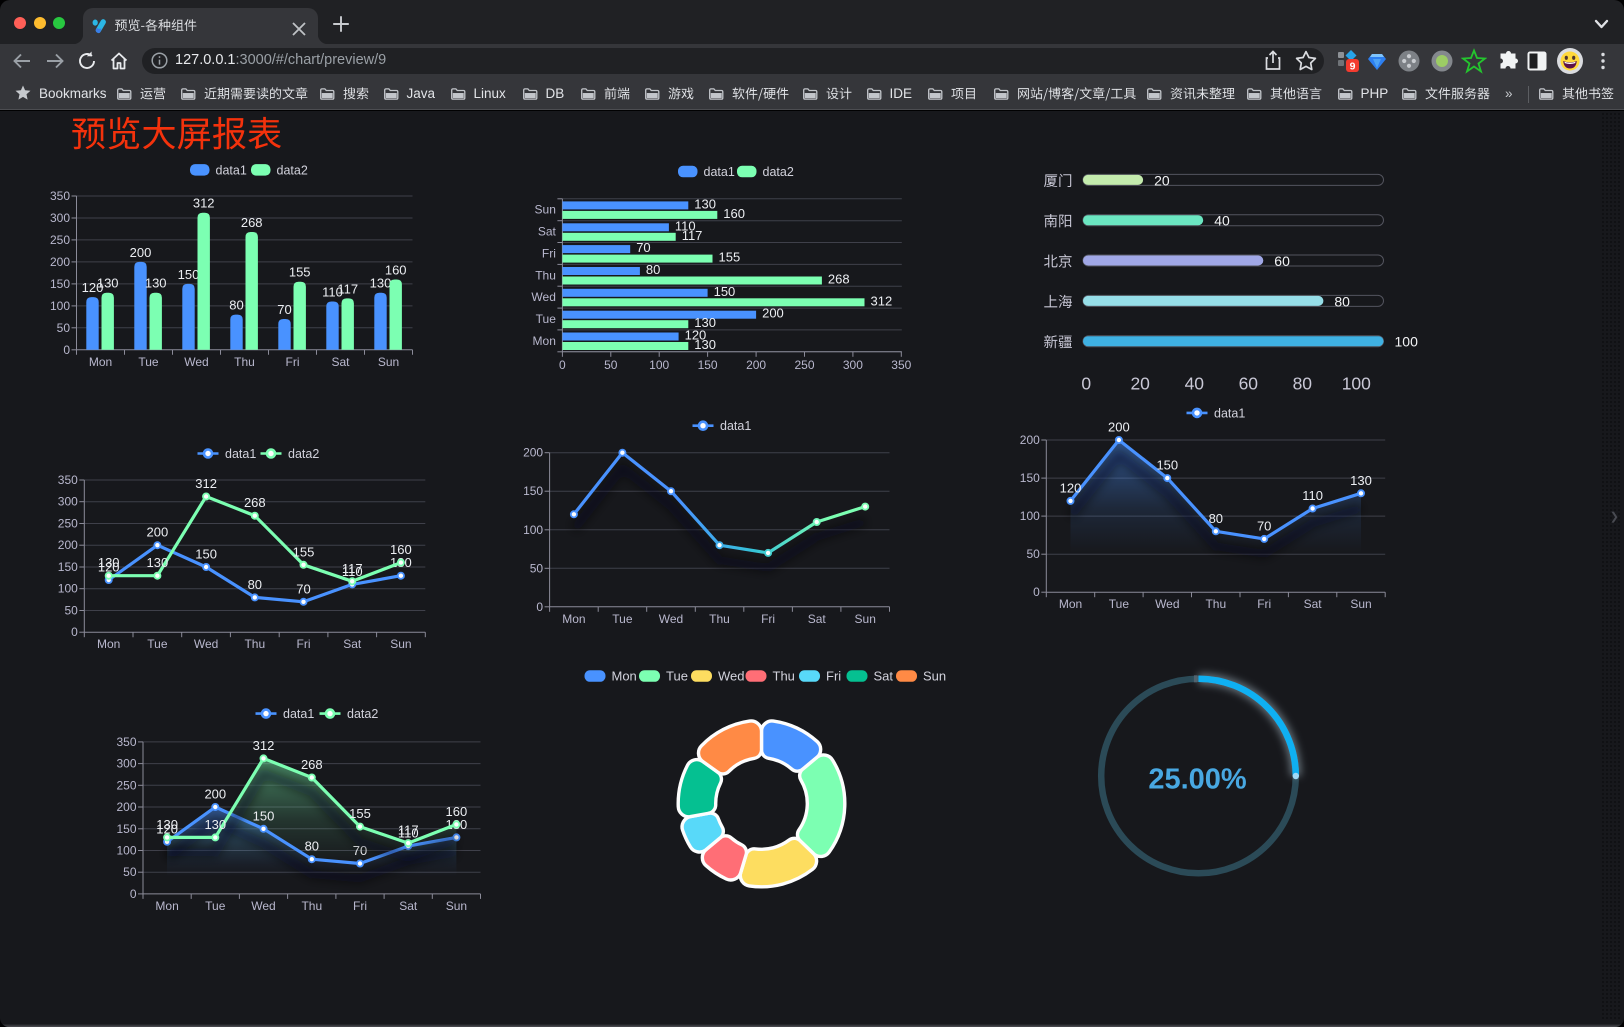 Image resolution: width=1624 pixels, height=1027 pixels. Describe the element at coordinates (1353, 67) in the screenshot. I see `svg-text: 9` at that location.